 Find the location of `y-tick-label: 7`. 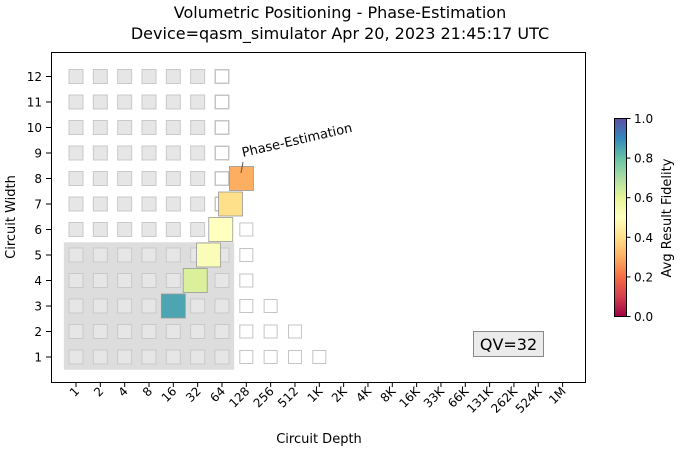

y-tick-label: 7 is located at coordinates (38, 205).